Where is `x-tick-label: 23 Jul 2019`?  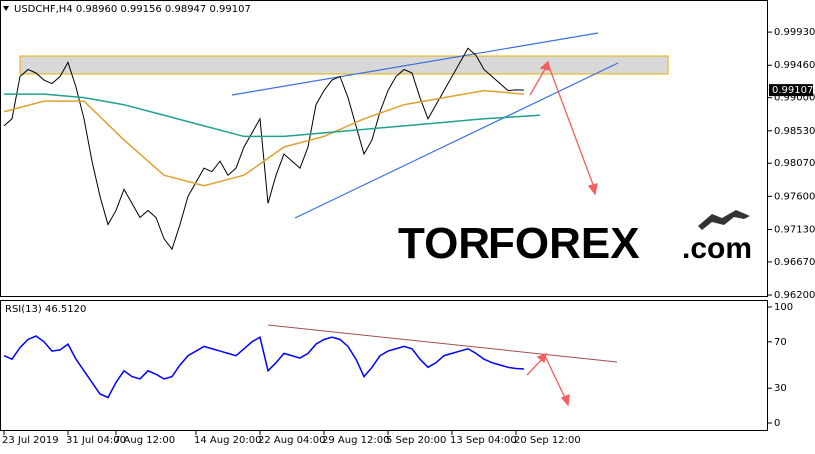 x-tick-label: 23 Jul 2019 is located at coordinates (30, 440).